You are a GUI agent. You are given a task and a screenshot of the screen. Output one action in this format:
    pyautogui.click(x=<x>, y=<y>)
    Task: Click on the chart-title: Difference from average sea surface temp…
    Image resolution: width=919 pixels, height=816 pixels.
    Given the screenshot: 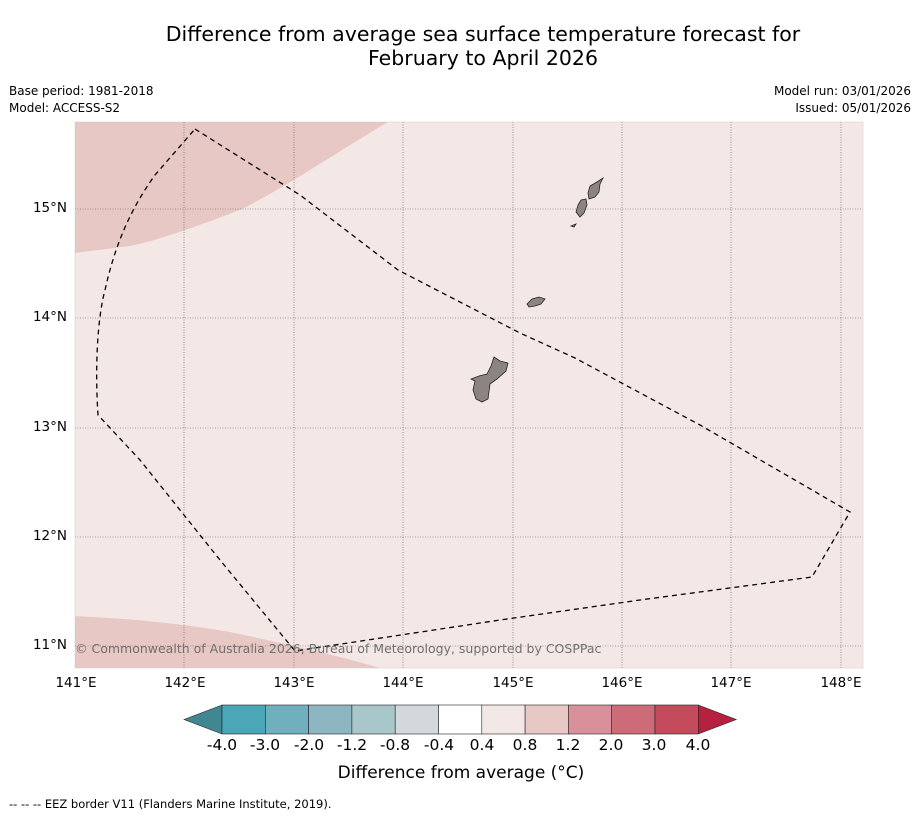 What is the action you would take?
    pyautogui.click(x=459, y=46)
    